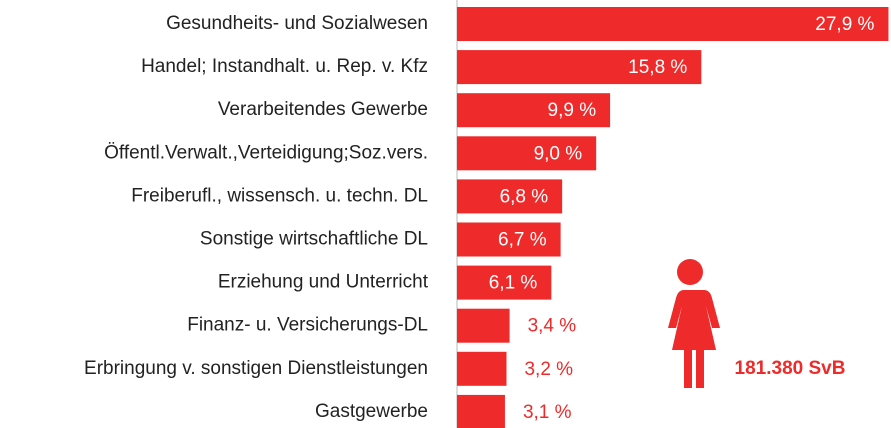 Image resolution: width=891 pixels, height=428 pixels. I want to click on value-label: 3,2 %, so click(548, 369).